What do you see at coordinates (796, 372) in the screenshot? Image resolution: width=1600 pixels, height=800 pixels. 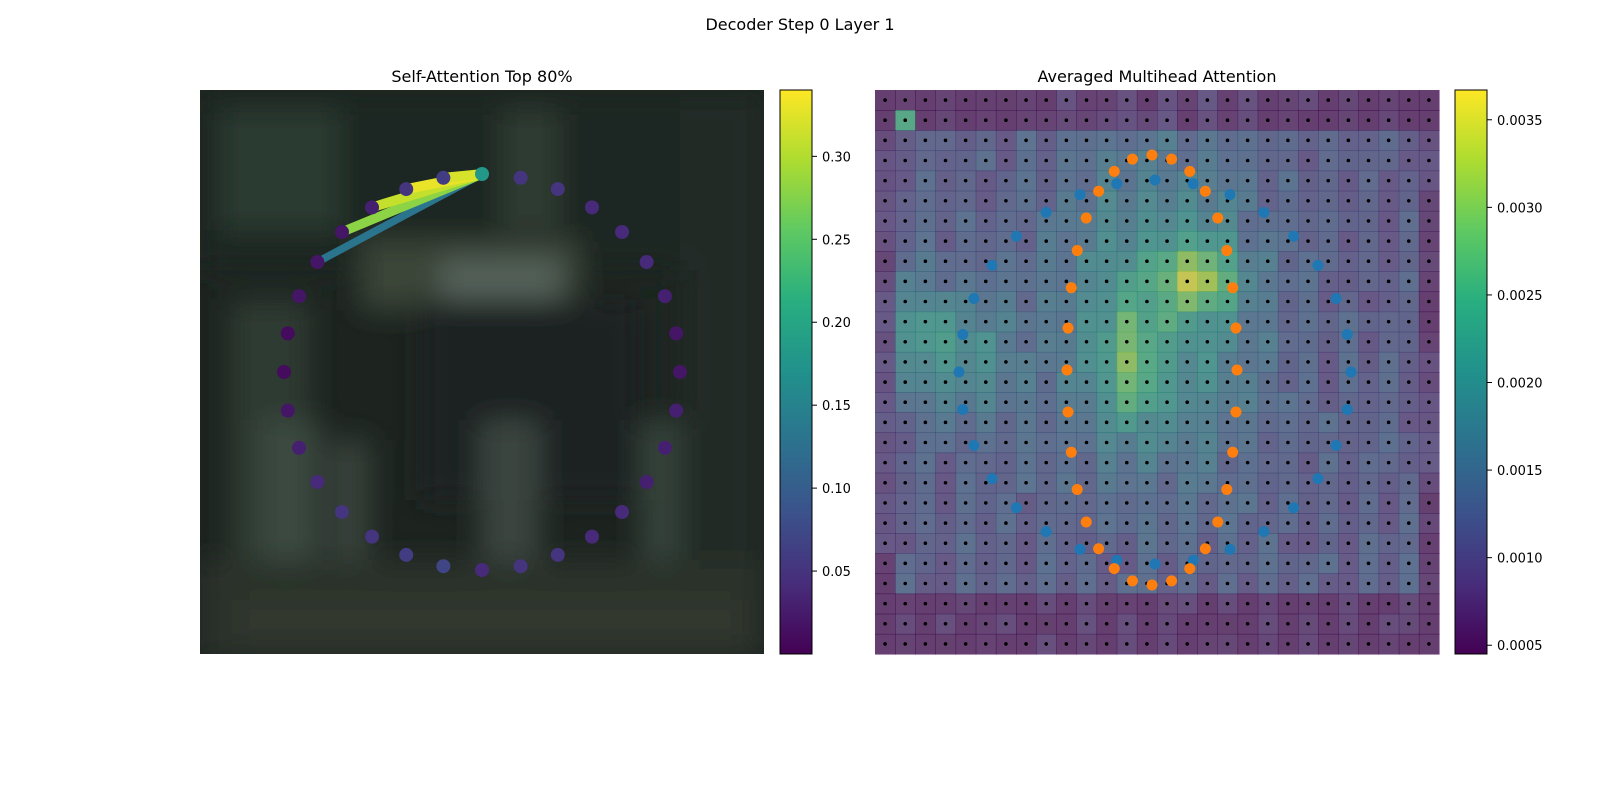 I see `colorbar-gradient` at bounding box center [796, 372].